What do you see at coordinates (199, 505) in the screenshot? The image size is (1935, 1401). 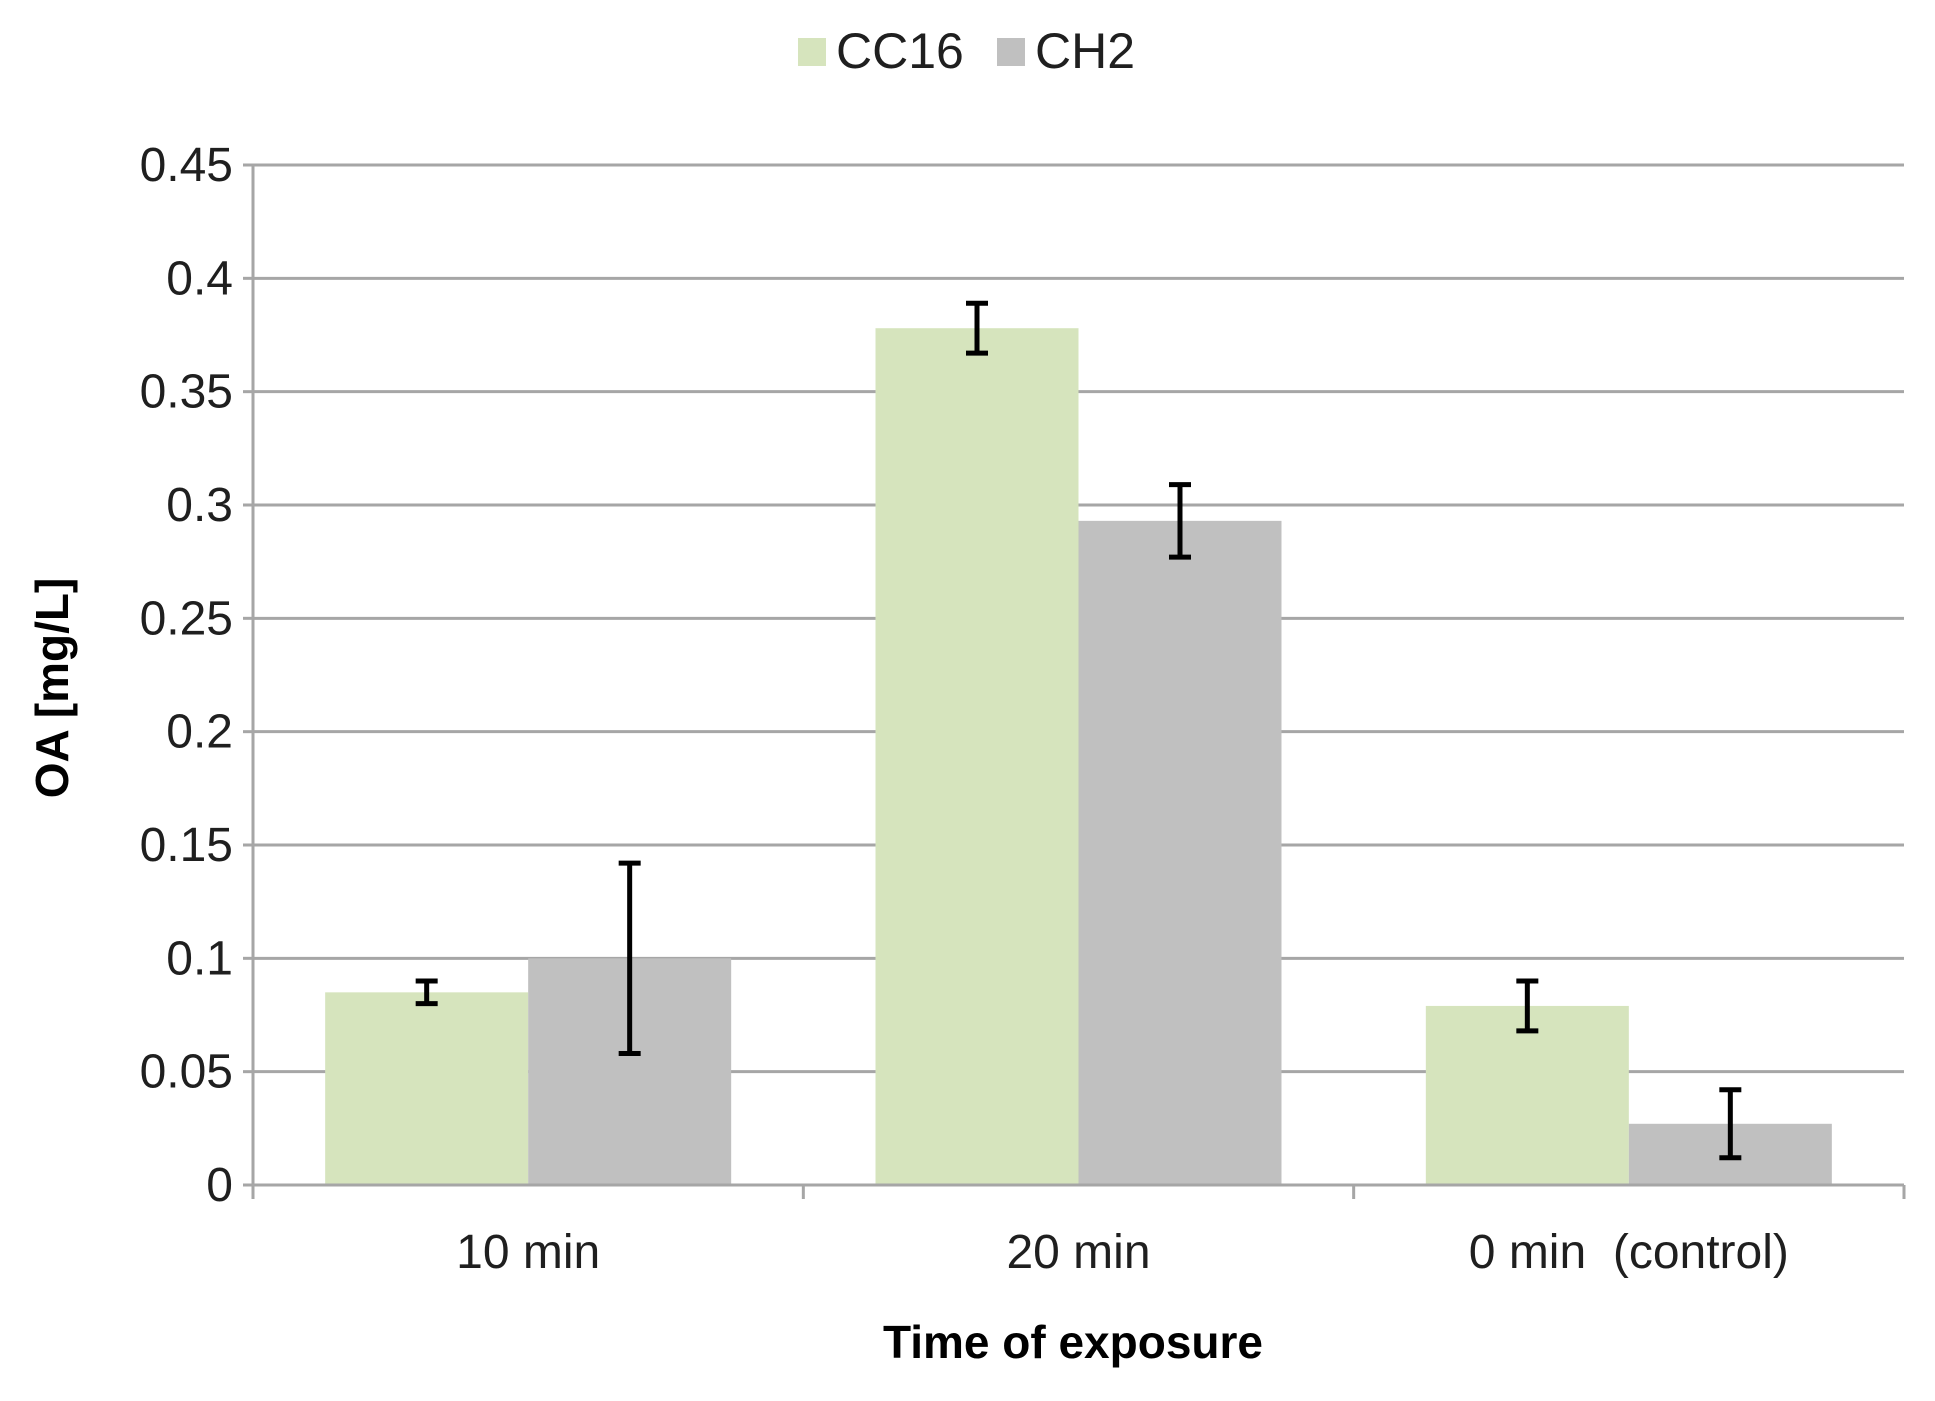 I see `y-tick-label: 0.3` at bounding box center [199, 505].